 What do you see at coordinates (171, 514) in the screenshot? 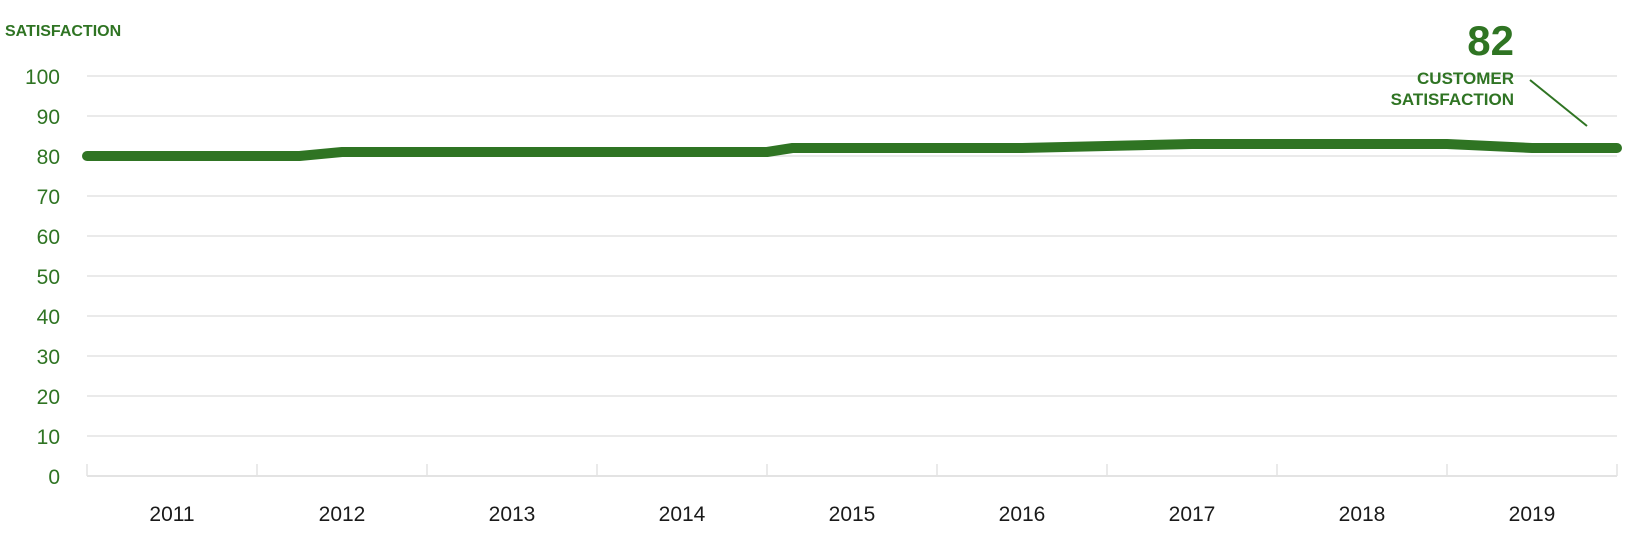
I see `x-tick-label-2011: 2011` at bounding box center [171, 514].